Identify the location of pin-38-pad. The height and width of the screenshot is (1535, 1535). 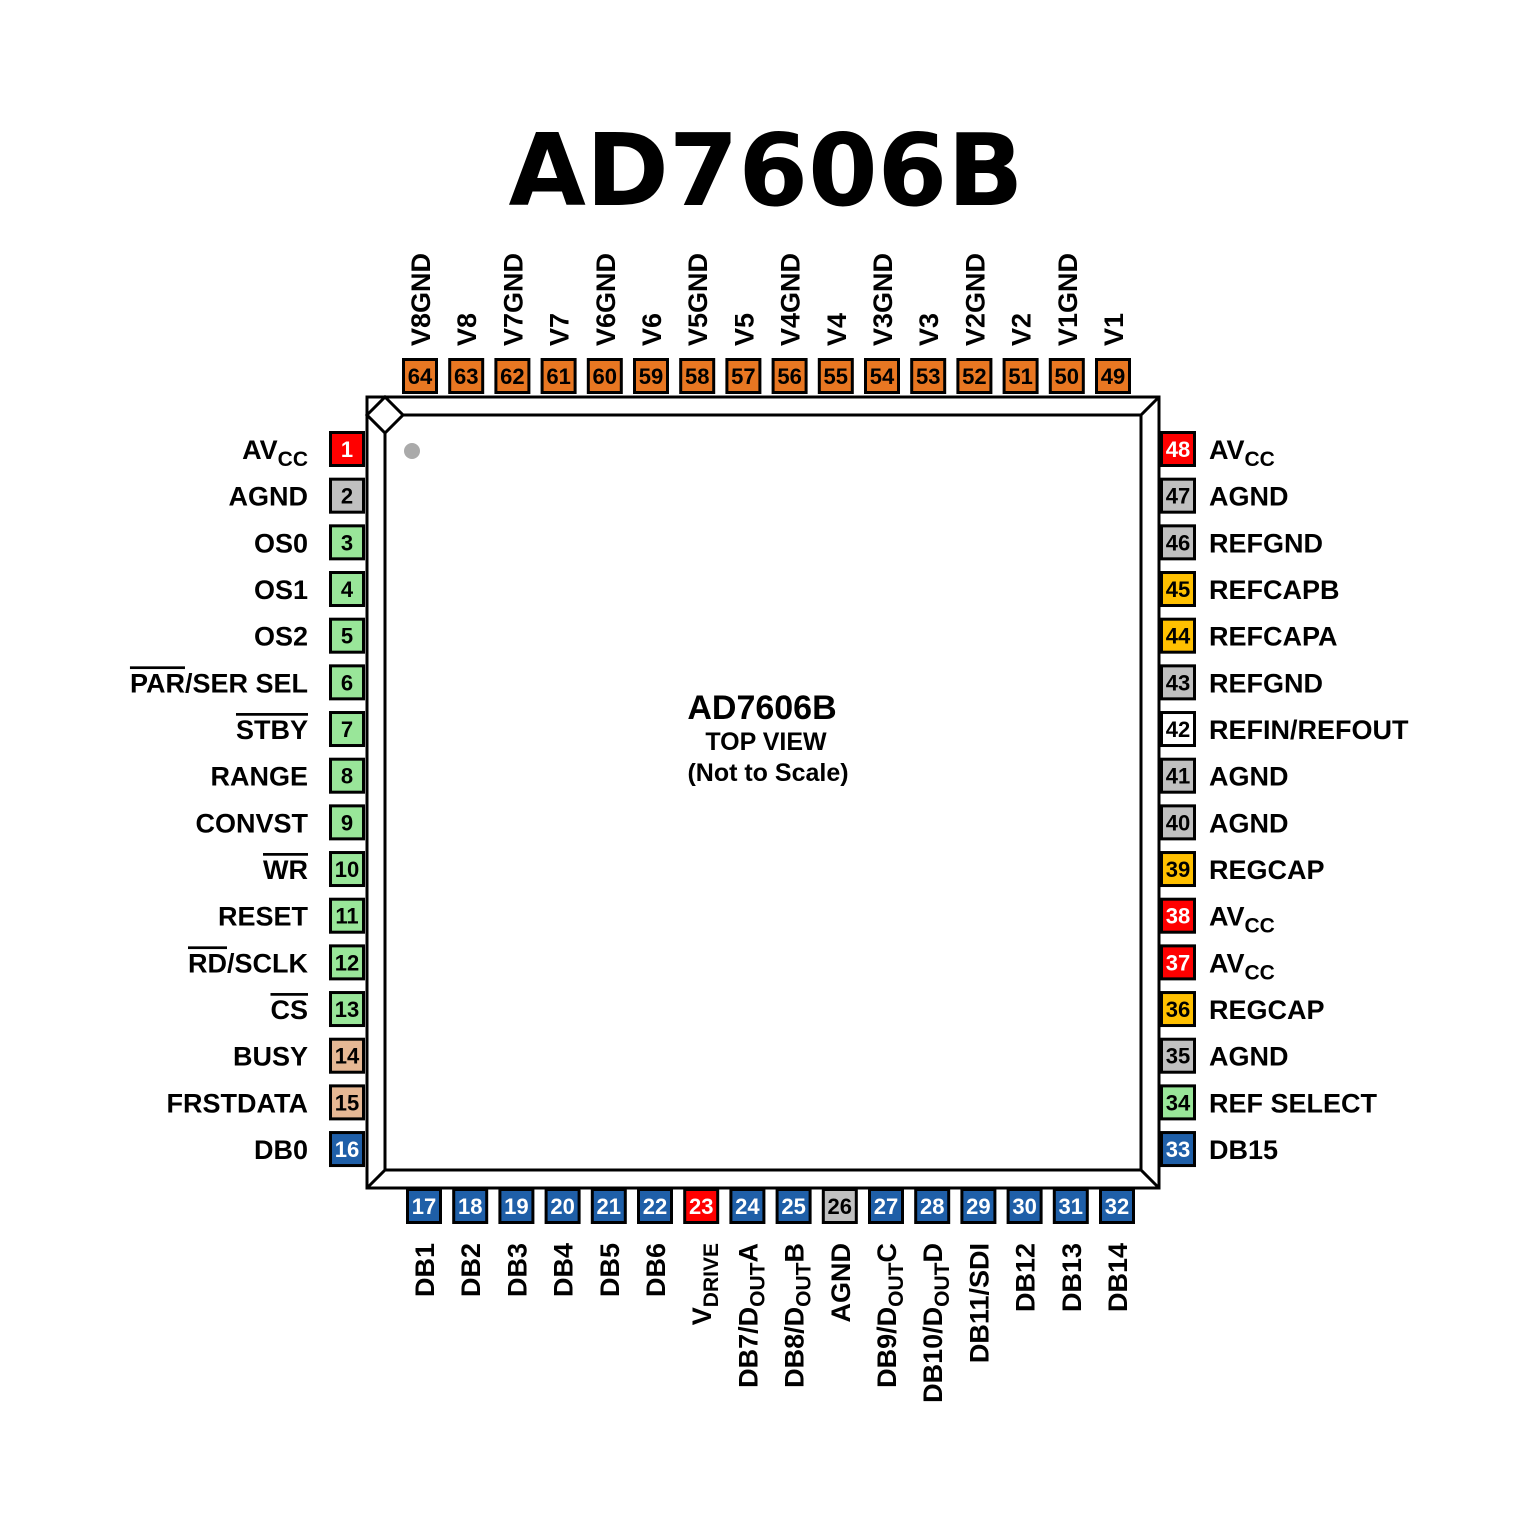
(1178, 915).